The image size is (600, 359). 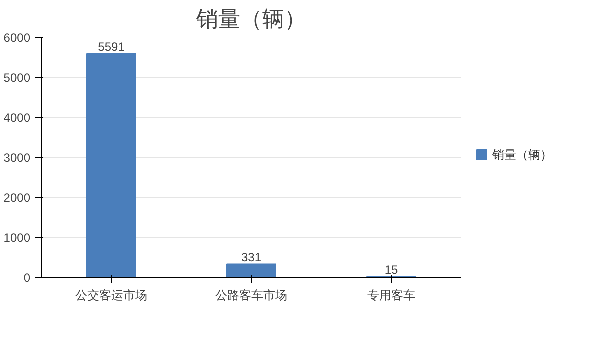 I want to click on legend-label: 销量（辆）, so click(x=521, y=155).